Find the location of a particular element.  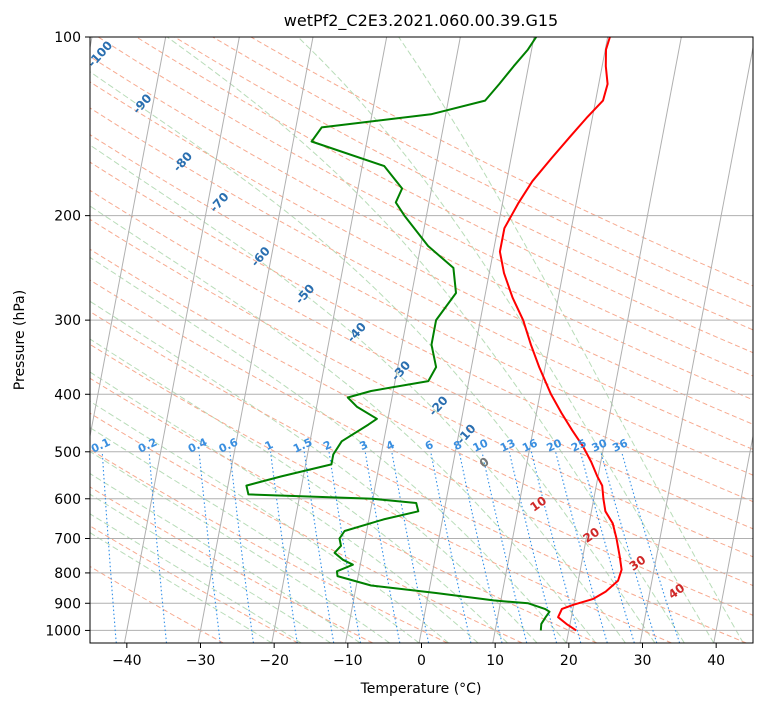

x-tick-label: 20 is located at coordinates (569, 661).